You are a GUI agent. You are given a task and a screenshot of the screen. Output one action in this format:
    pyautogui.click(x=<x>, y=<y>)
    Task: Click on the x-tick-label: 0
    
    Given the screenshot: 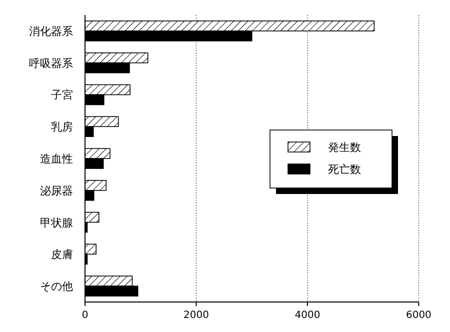 What is the action you would take?
    pyautogui.click(x=85, y=315)
    